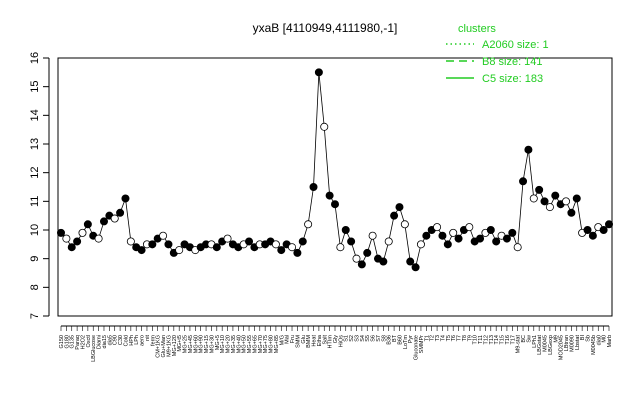 The image size is (640, 400). What do you see at coordinates (508, 339) in the screenshot?
I see `x-tick-label: T16` at bounding box center [508, 339].